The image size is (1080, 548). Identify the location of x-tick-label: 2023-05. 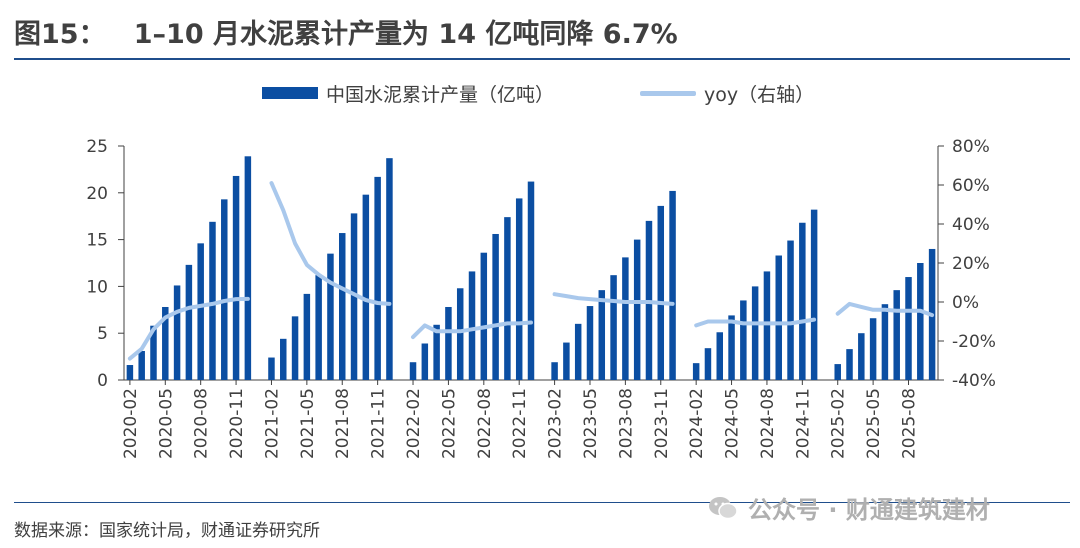
(591, 423).